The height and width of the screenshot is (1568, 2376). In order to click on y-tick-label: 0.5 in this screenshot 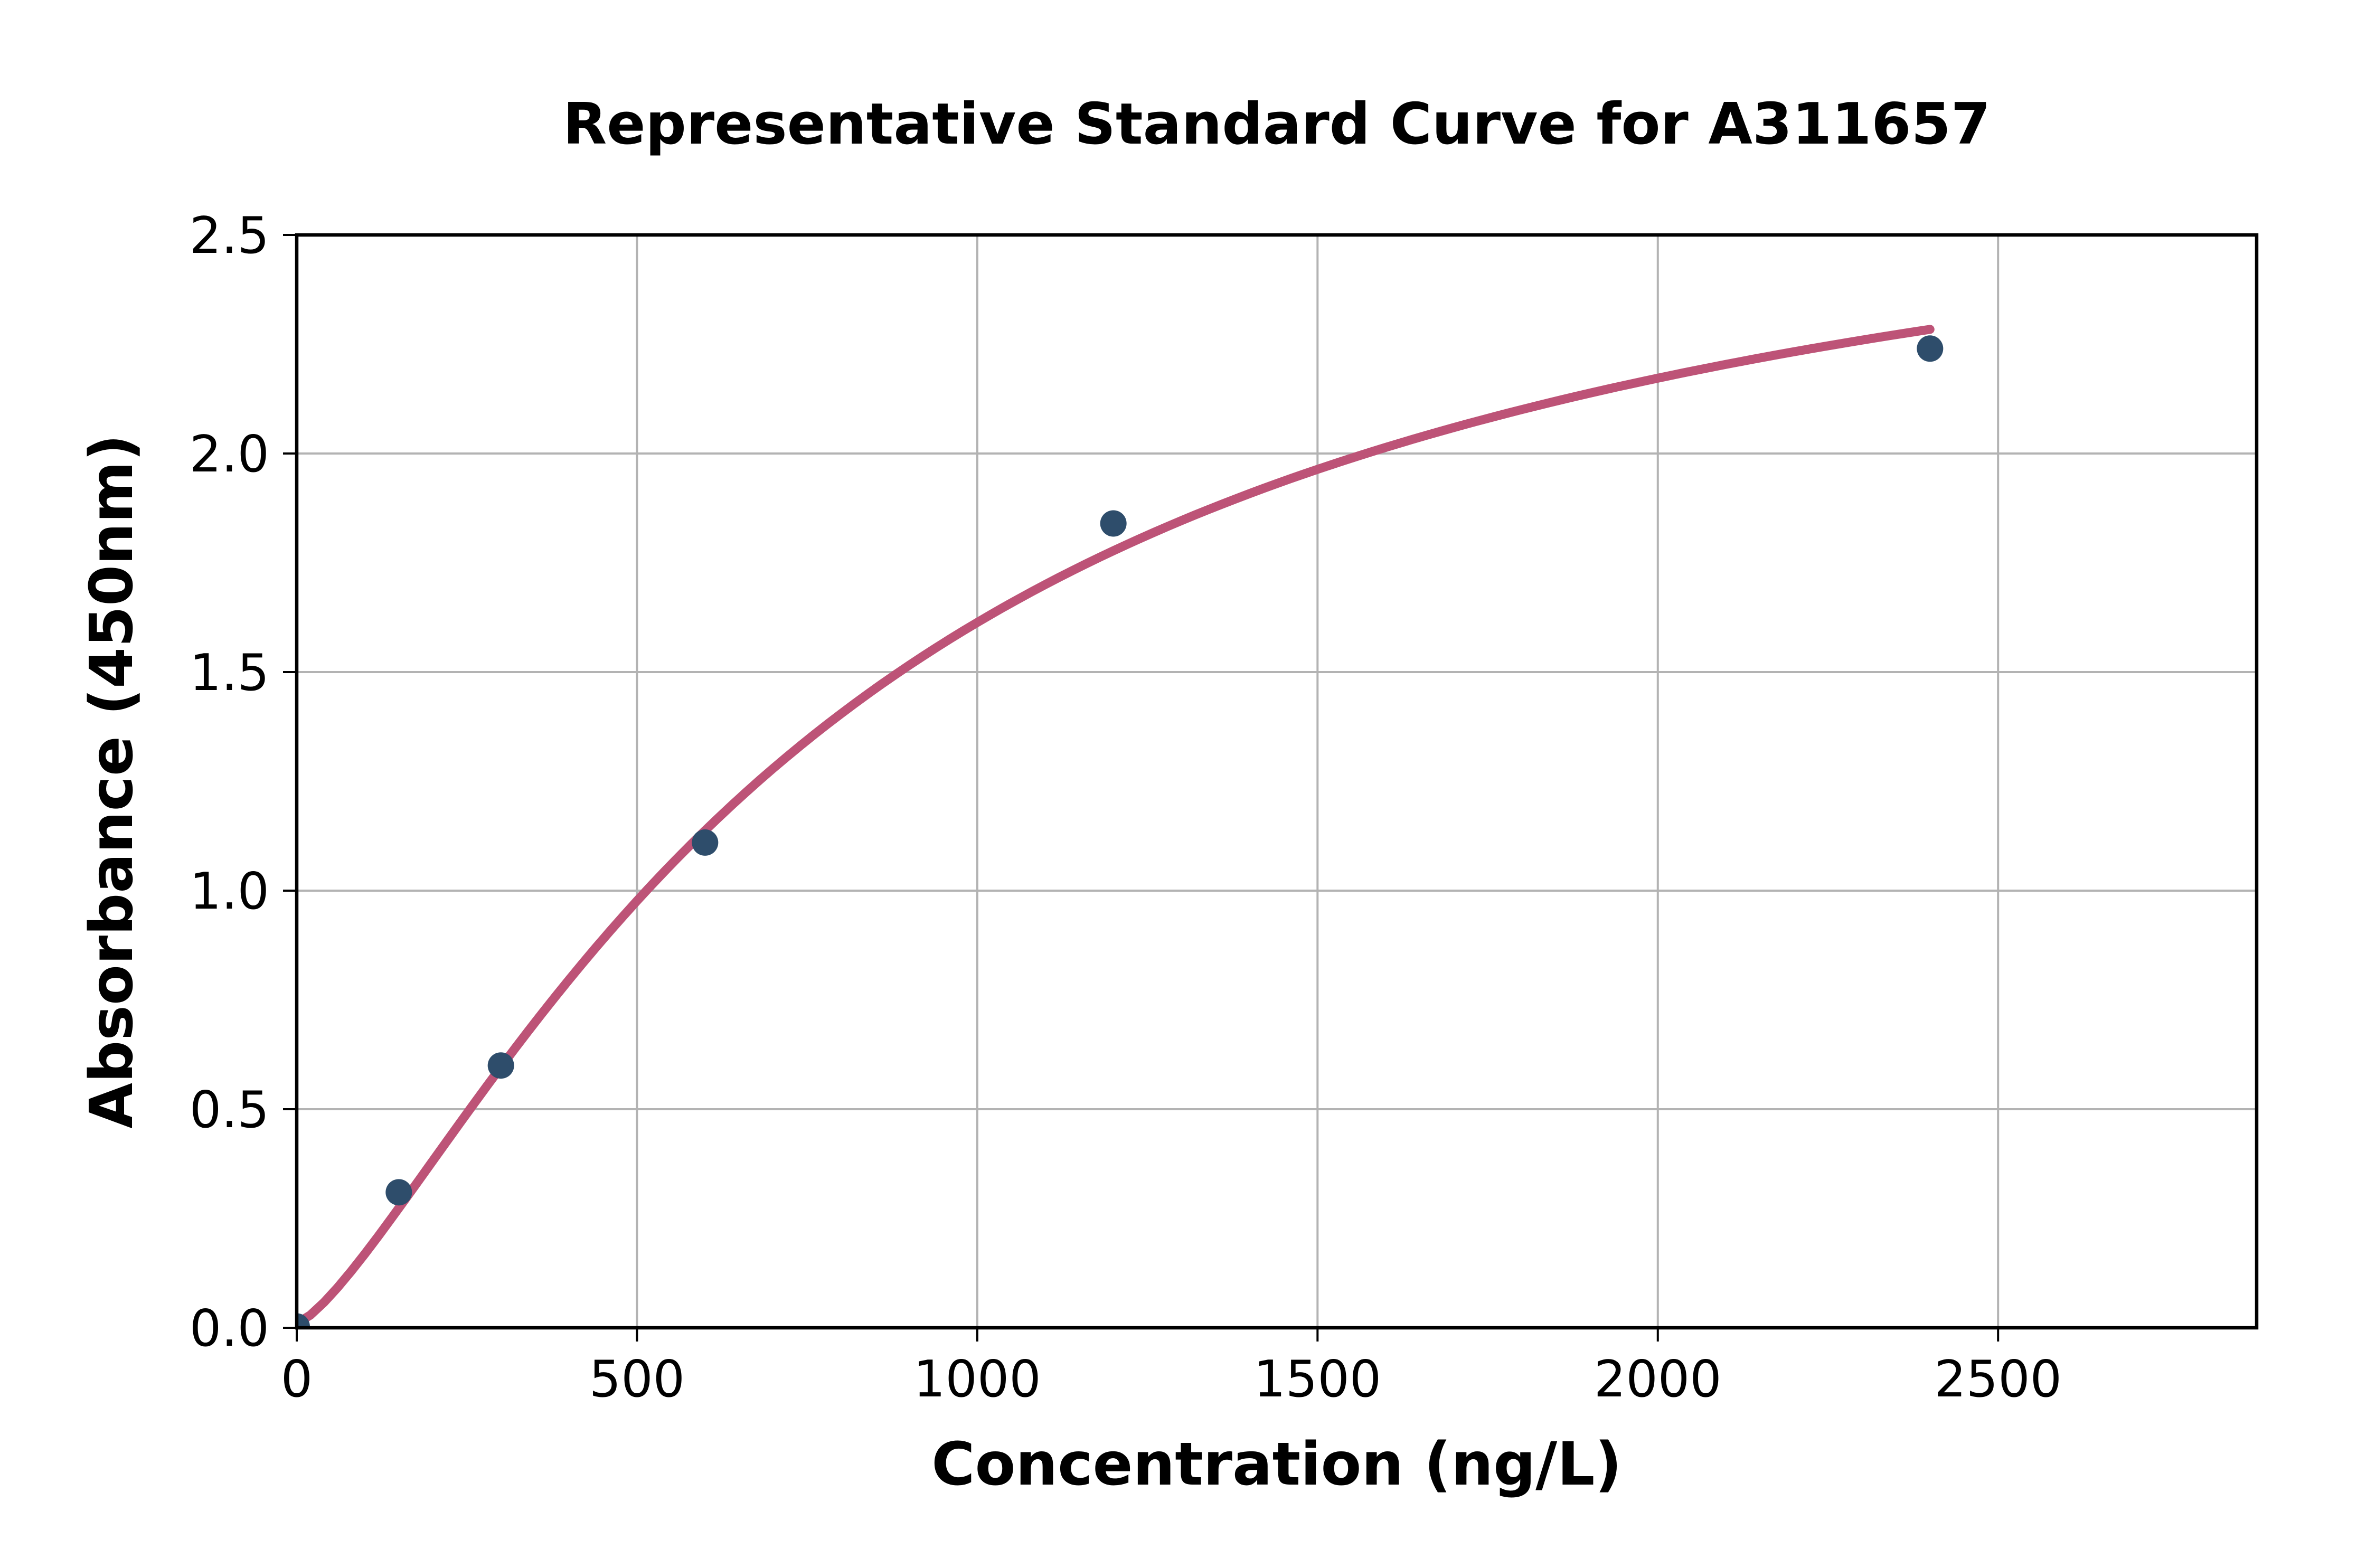, I will do `click(230, 1110)`.